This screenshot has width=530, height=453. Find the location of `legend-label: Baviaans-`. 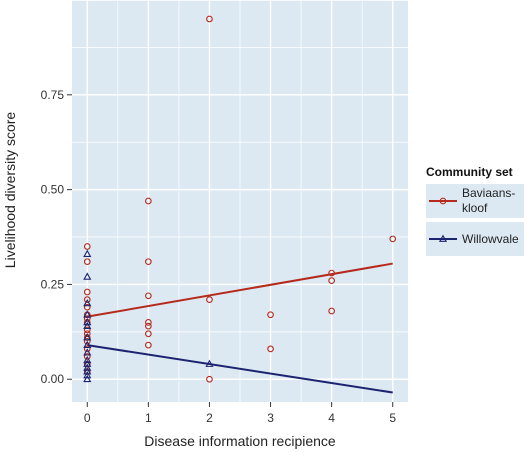

legend-label: Baviaans- is located at coordinates (488, 193).